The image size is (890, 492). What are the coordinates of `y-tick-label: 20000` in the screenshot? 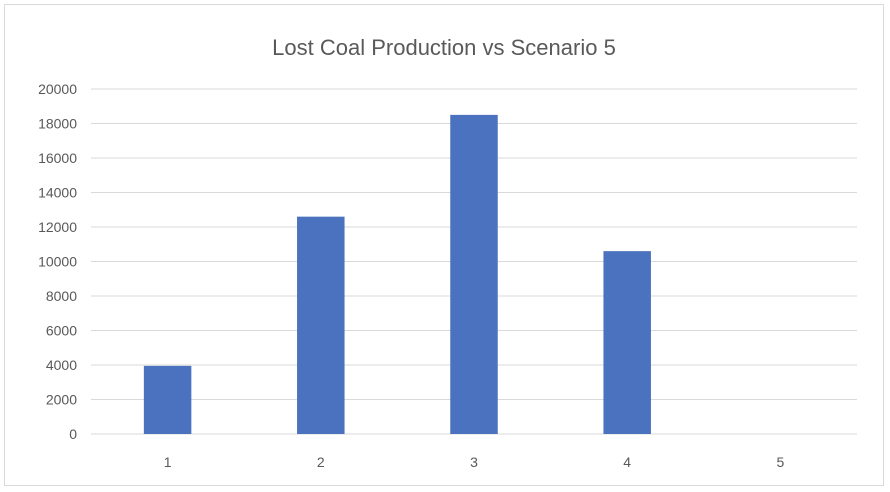 It's located at (57, 89).